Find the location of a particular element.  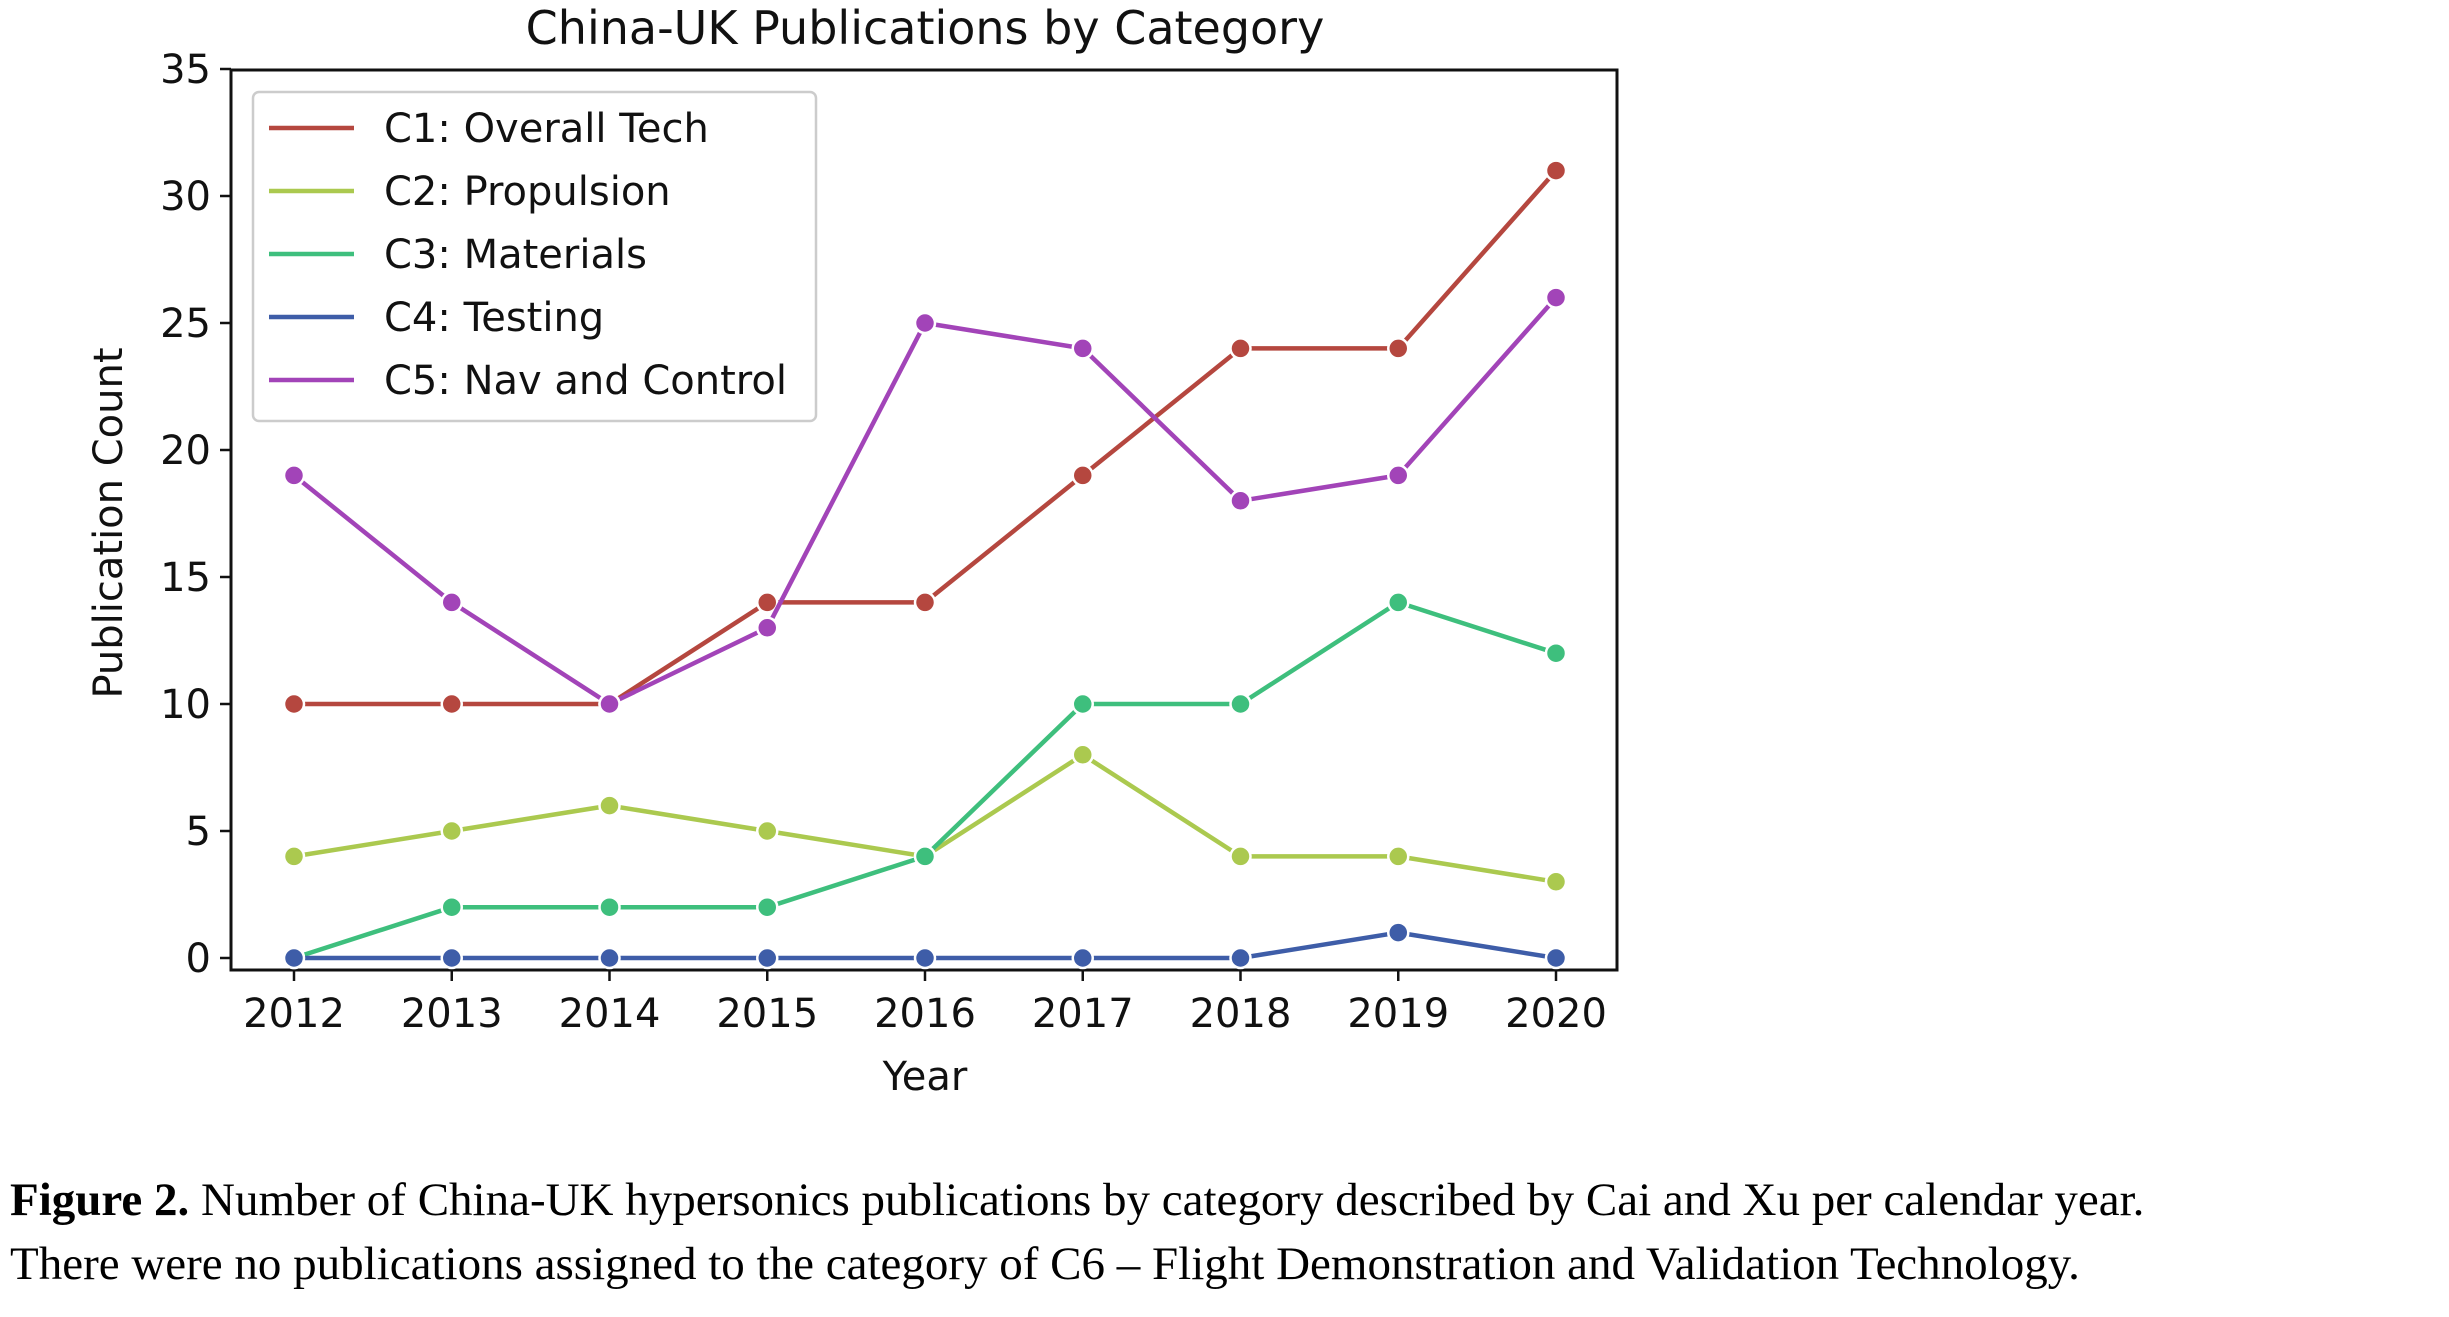

x-tick-label: 2015 is located at coordinates (767, 1014).